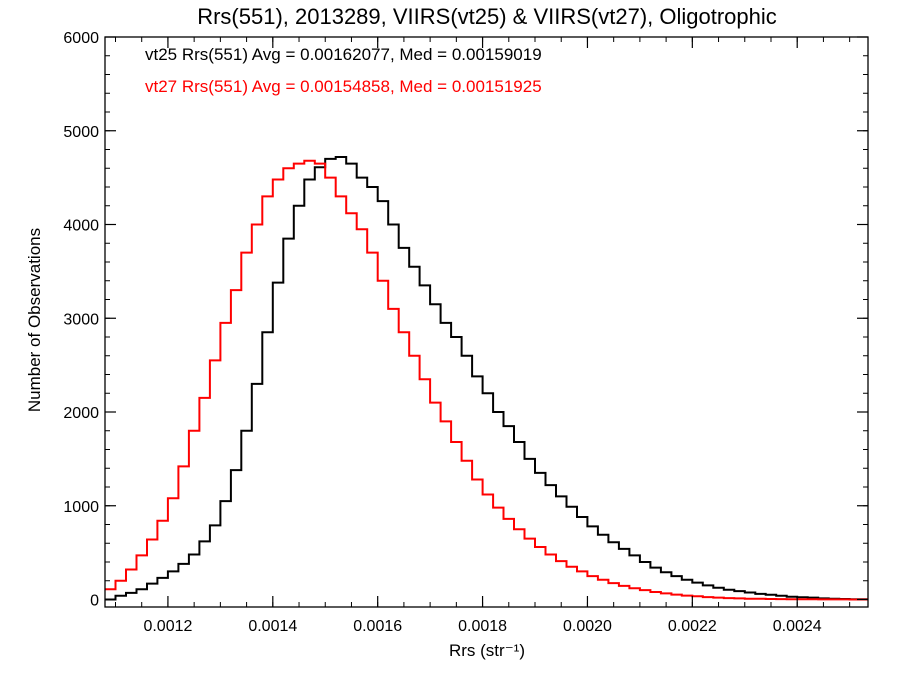 This screenshot has width=900, height=675. Describe the element at coordinates (167, 626) in the screenshot. I see `x-tick-label: 0.0012` at that location.